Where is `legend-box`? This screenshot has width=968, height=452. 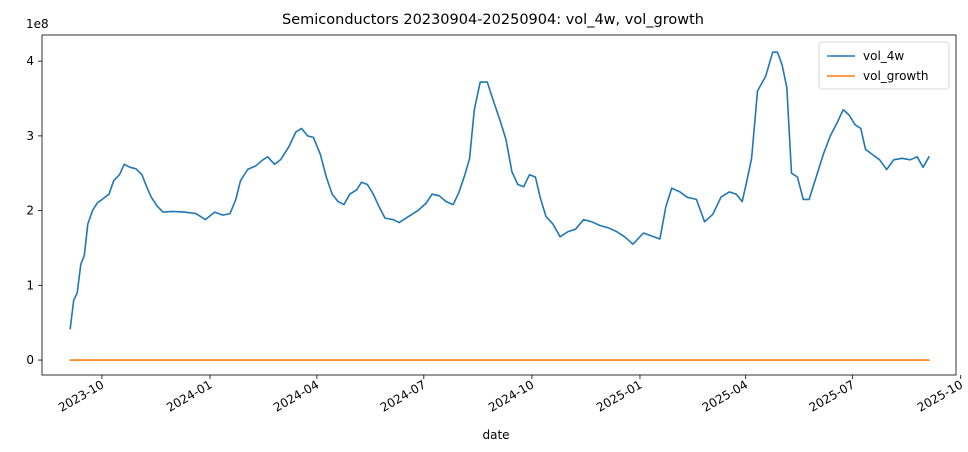 legend-box is located at coordinates (884, 65).